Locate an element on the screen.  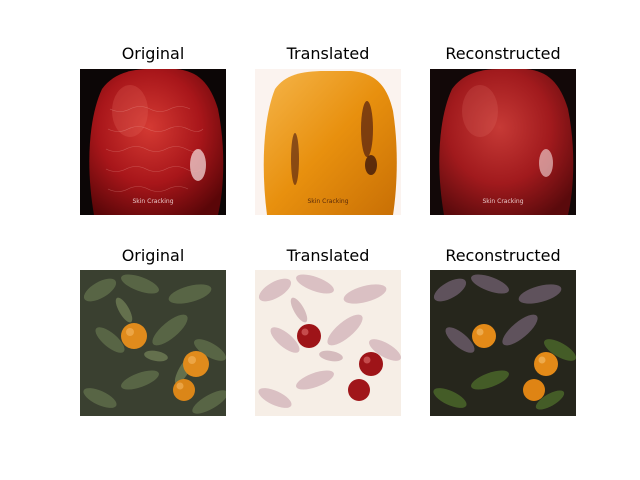
panel-title-reconstructed-orange: Reconstructed is located at coordinates (503, 255).